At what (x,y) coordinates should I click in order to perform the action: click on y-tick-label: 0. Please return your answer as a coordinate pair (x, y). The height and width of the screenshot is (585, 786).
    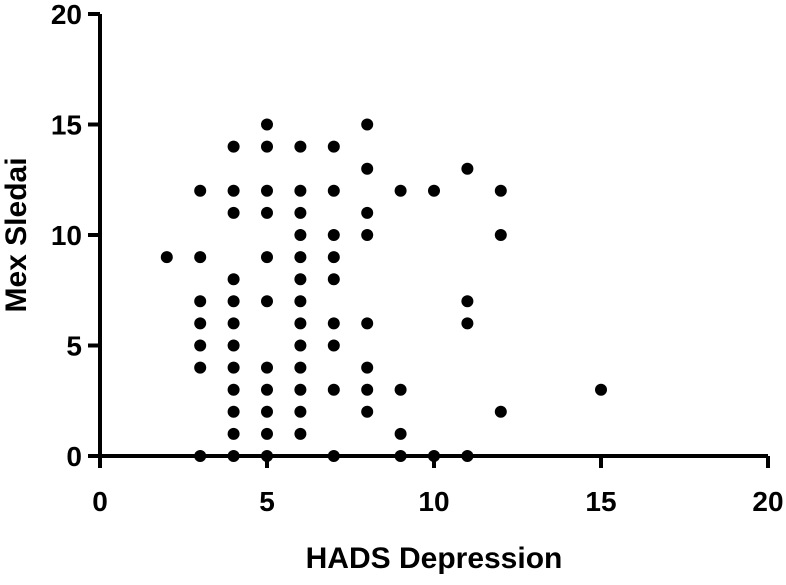
    Looking at the image, I should click on (74, 456).